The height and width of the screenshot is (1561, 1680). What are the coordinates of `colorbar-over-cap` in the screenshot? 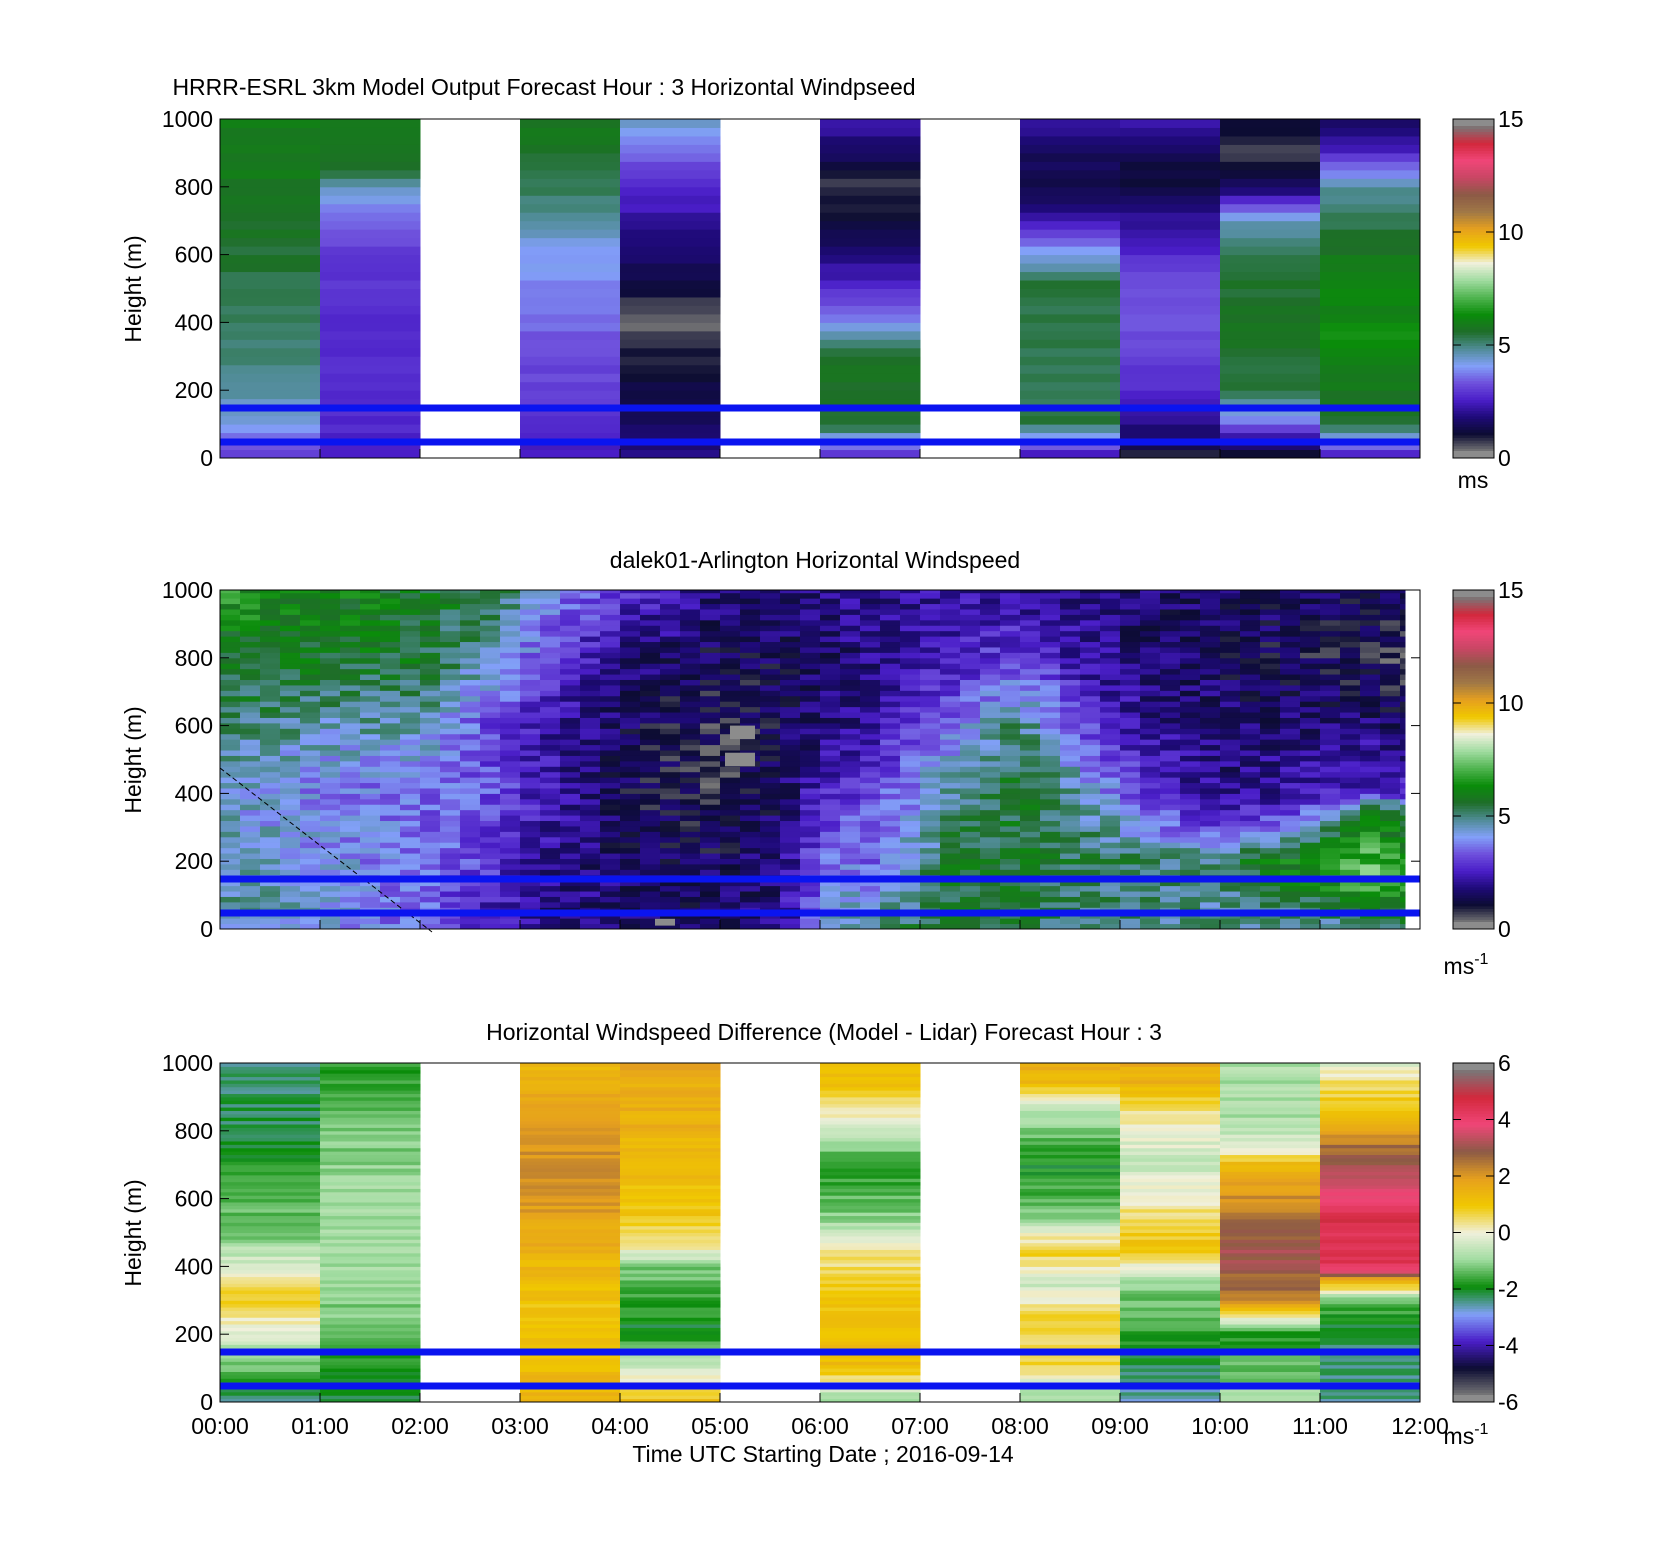 It's located at (1473, 122).